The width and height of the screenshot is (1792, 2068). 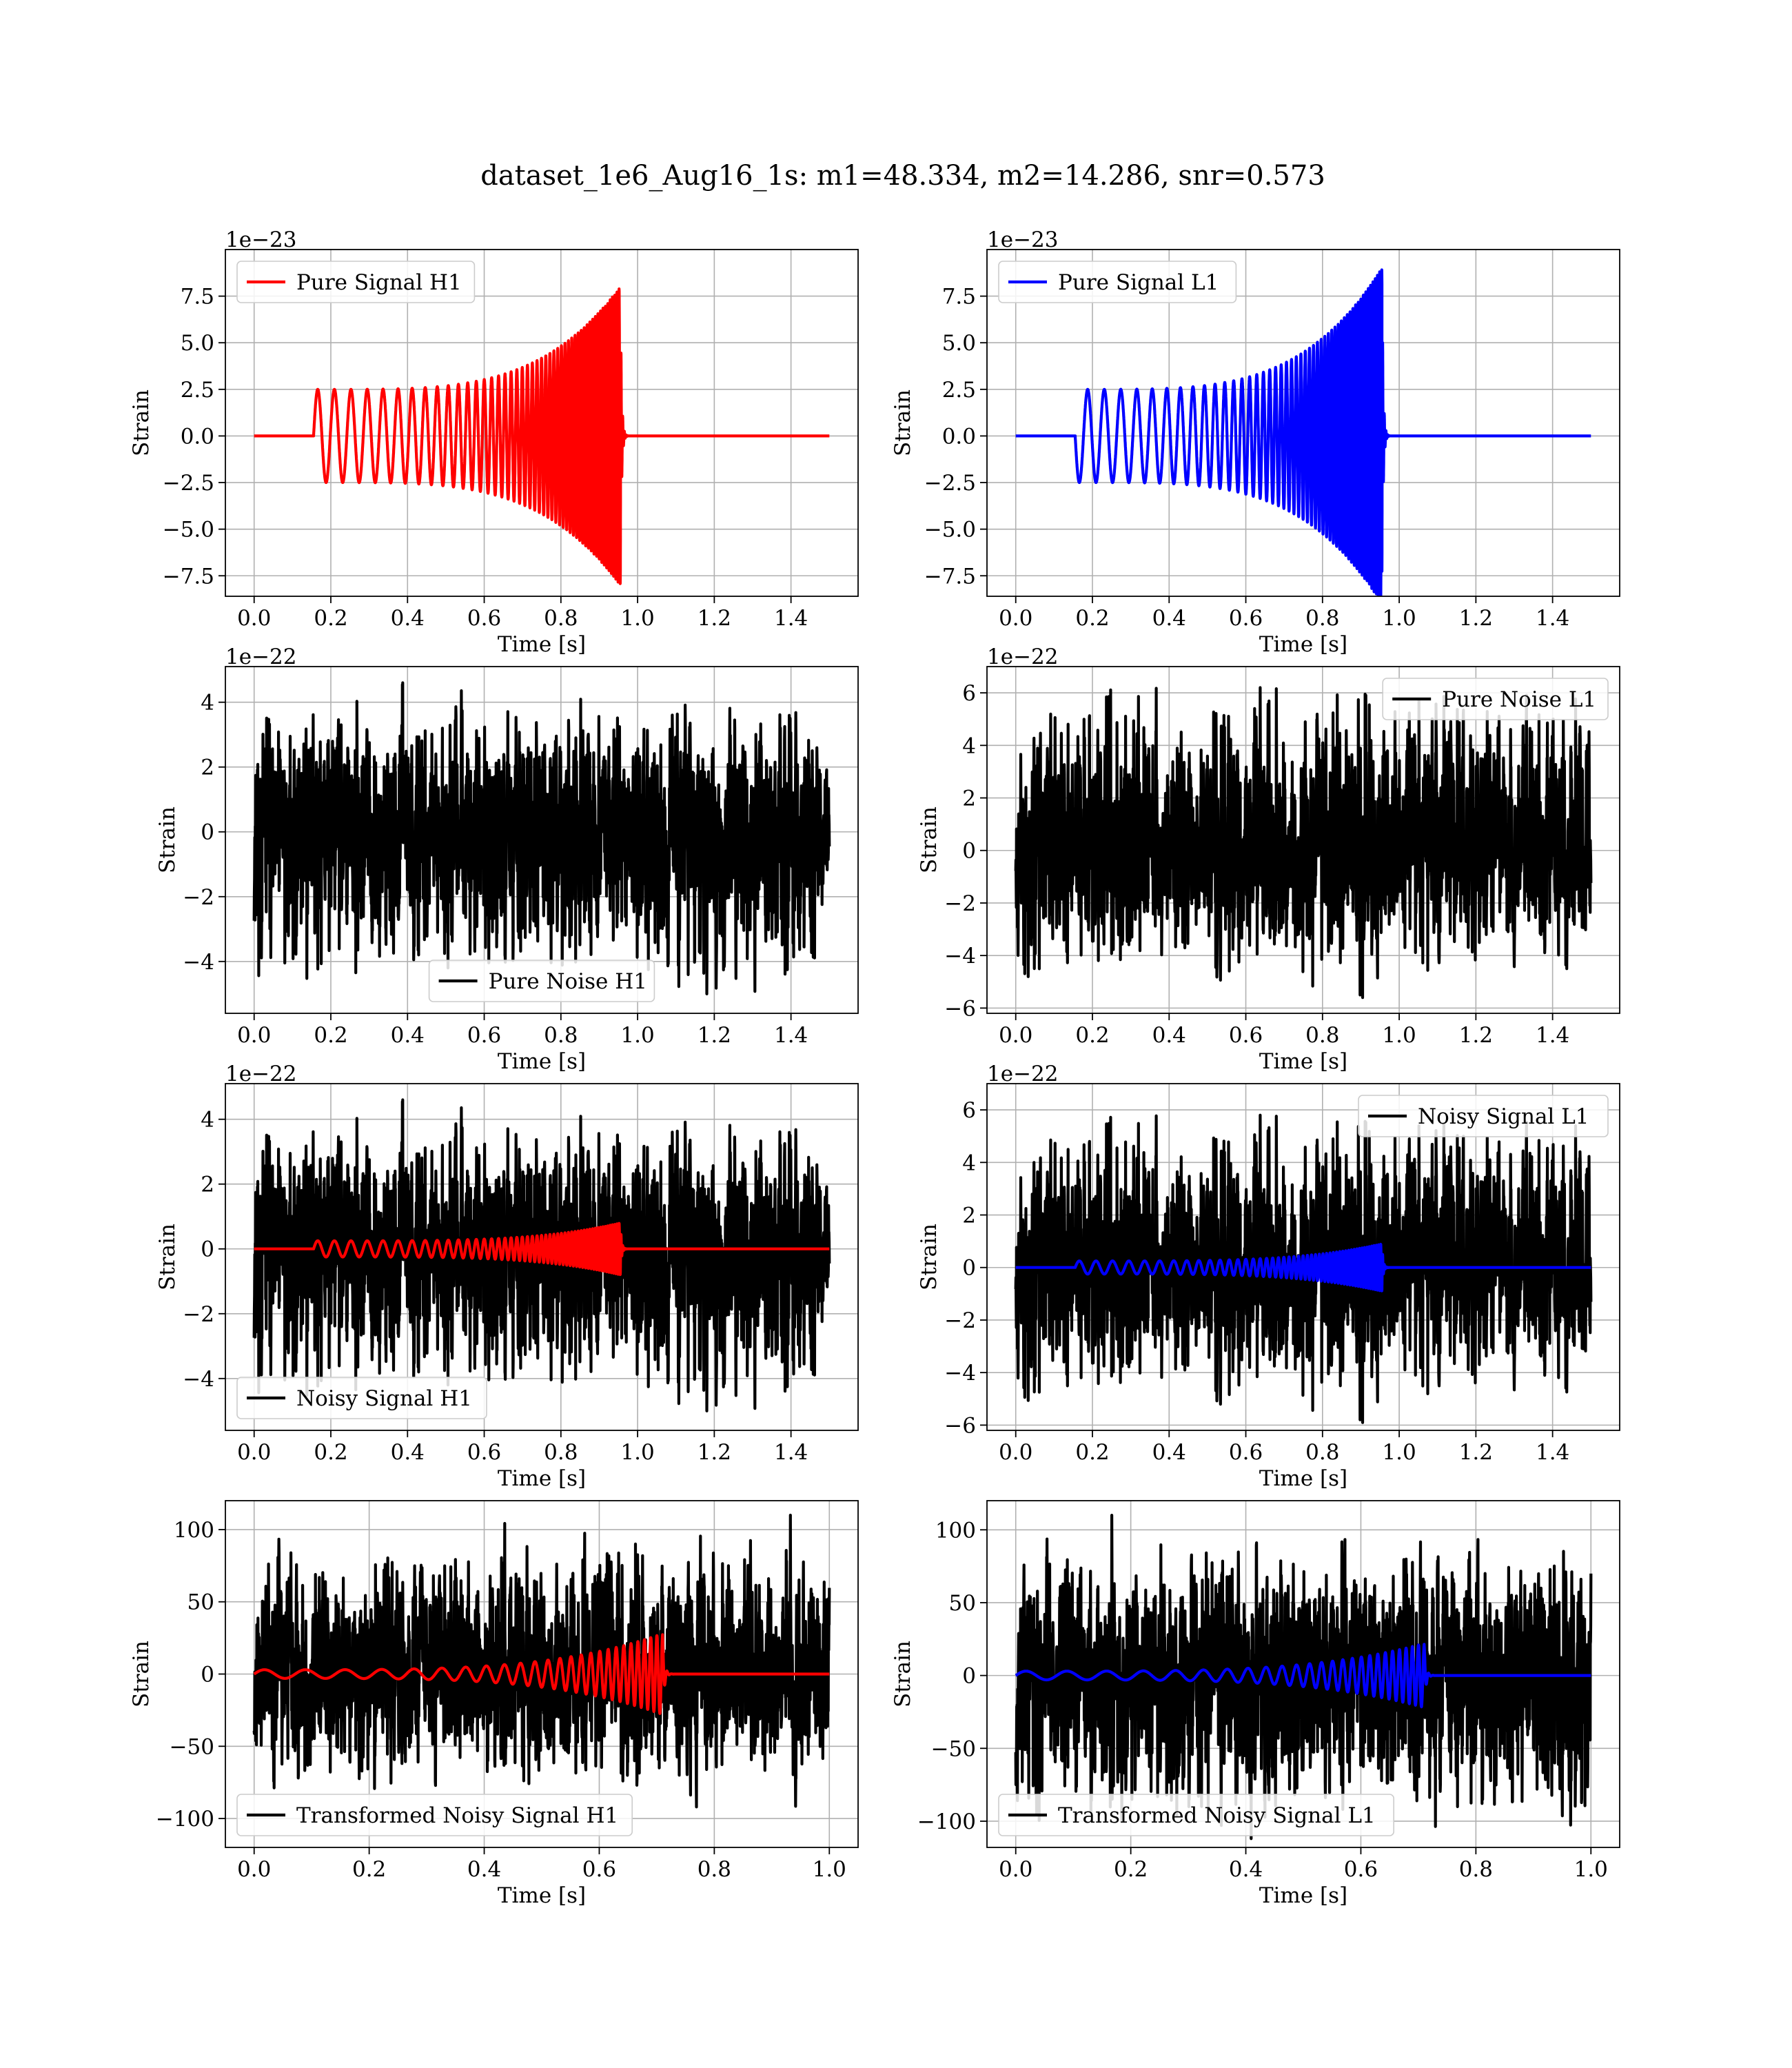 I want to click on legend-label: Transformed Noisy Signal L1, so click(x=1217, y=1815).